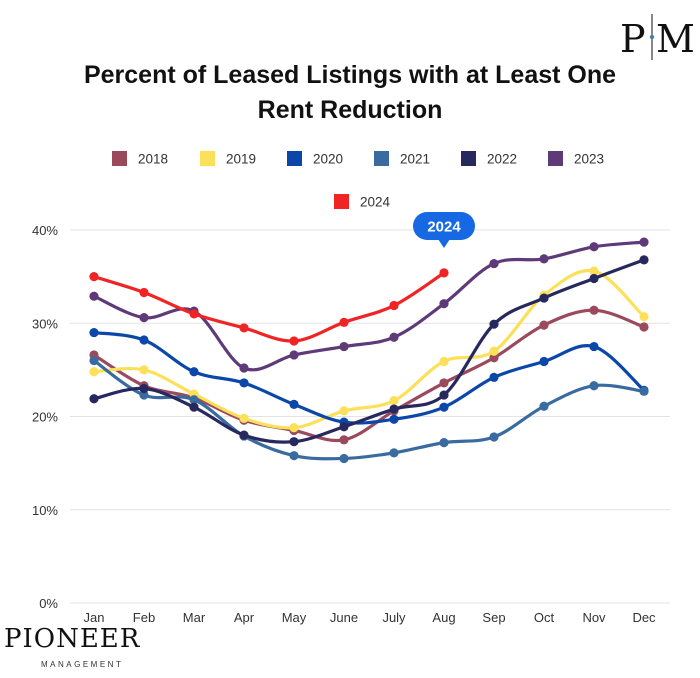 Image resolution: width=700 pixels, height=678 pixels. I want to click on x-tick-label: July, so click(394, 617).